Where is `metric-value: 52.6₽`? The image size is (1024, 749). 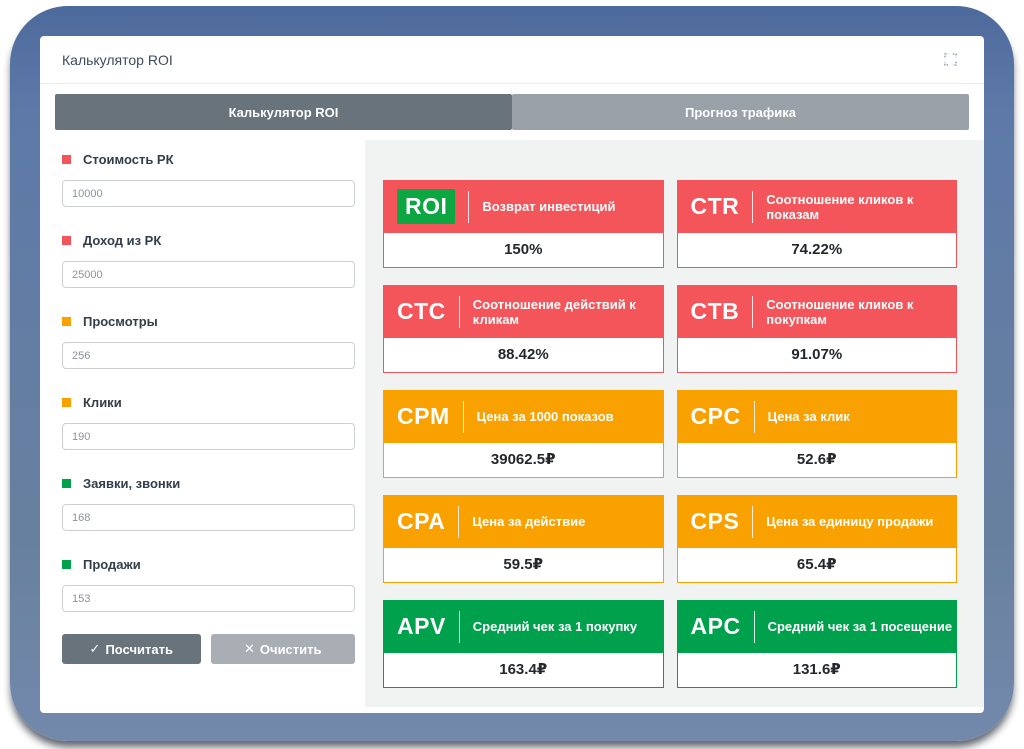 metric-value: 52.6₽ is located at coordinates (816, 460).